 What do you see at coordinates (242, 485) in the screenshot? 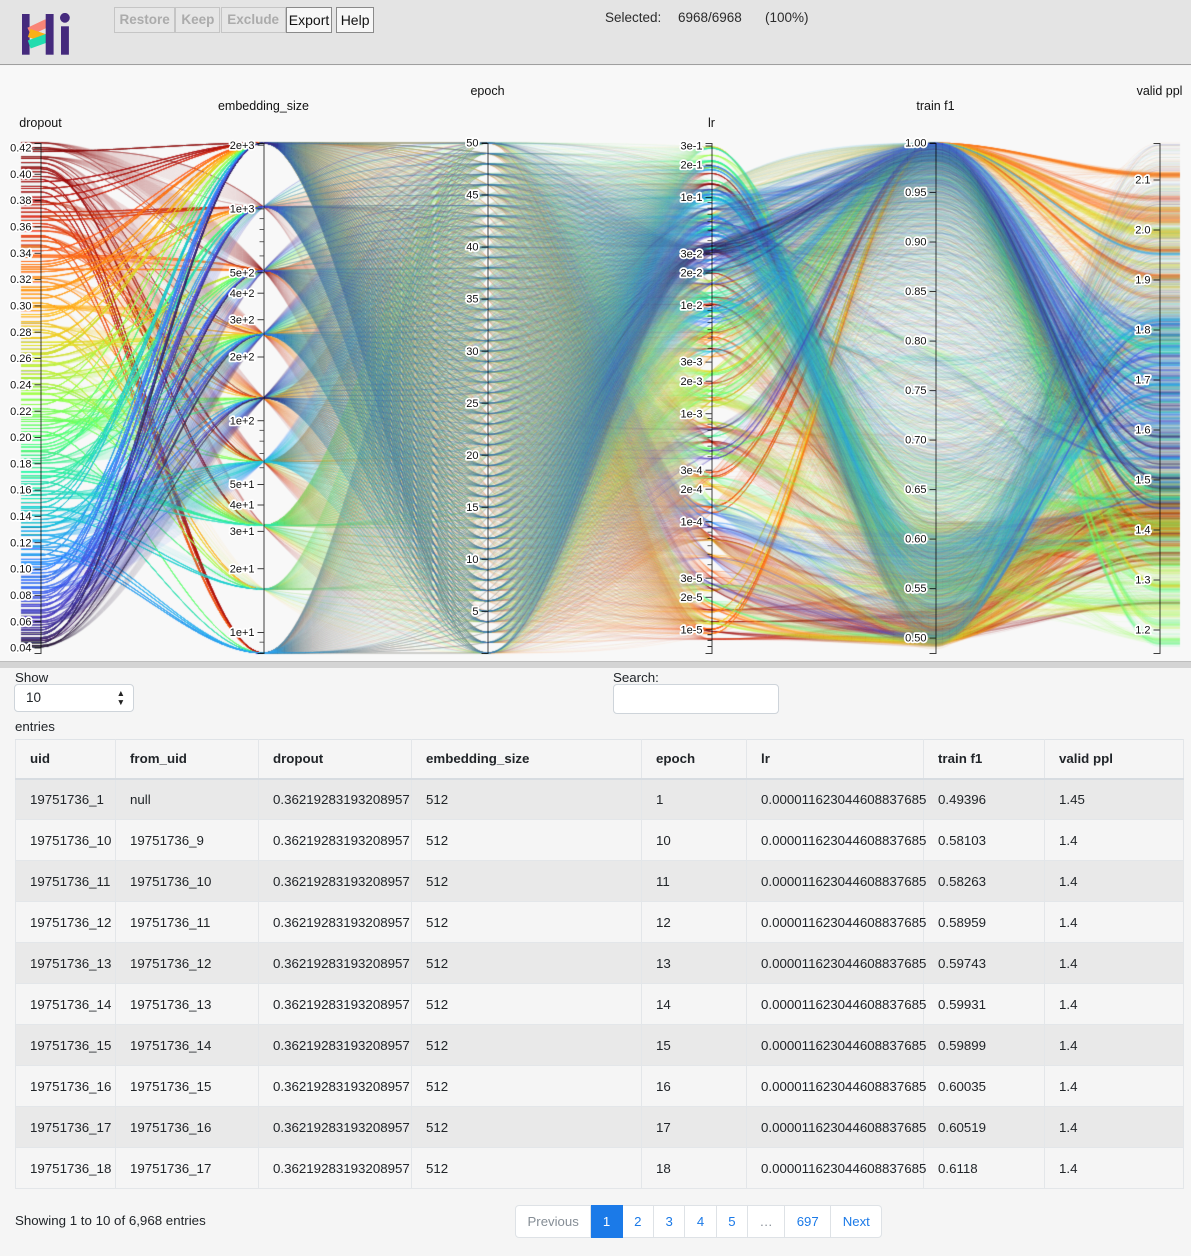
I see `svg-text: 5e+1` at bounding box center [242, 485].